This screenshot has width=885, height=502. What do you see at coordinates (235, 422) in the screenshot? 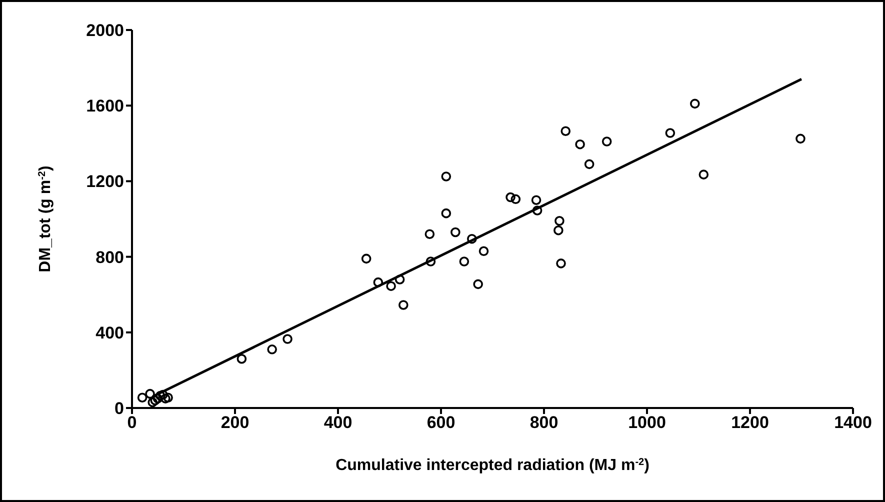
I see `x-tick-label: 200` at bounding box center [235, 422].